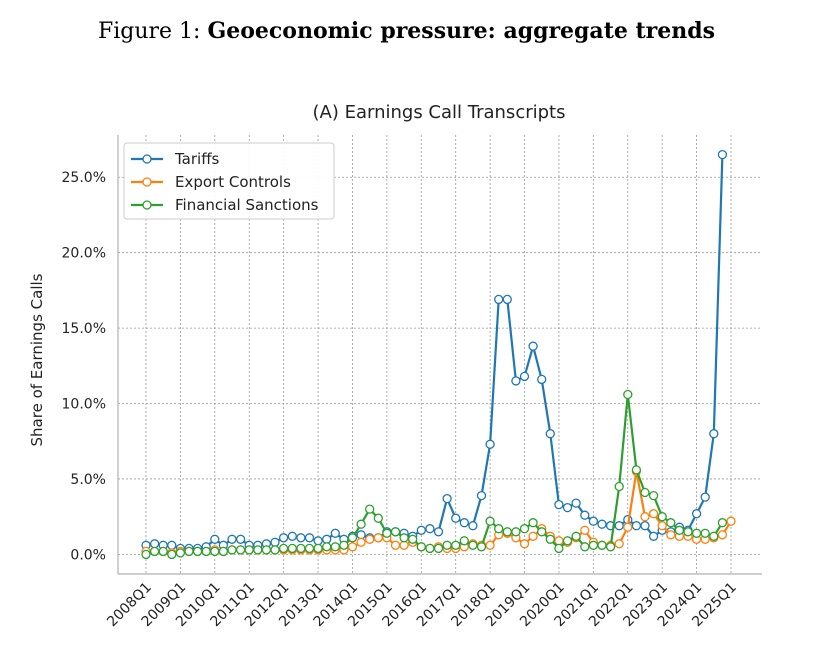 The width and height of the screenshot is (813, 664). Describe the element at coordinates (439, 112) in the screenshot. I see `chart-title: (A) Earnings Call Transcripts` at that location.